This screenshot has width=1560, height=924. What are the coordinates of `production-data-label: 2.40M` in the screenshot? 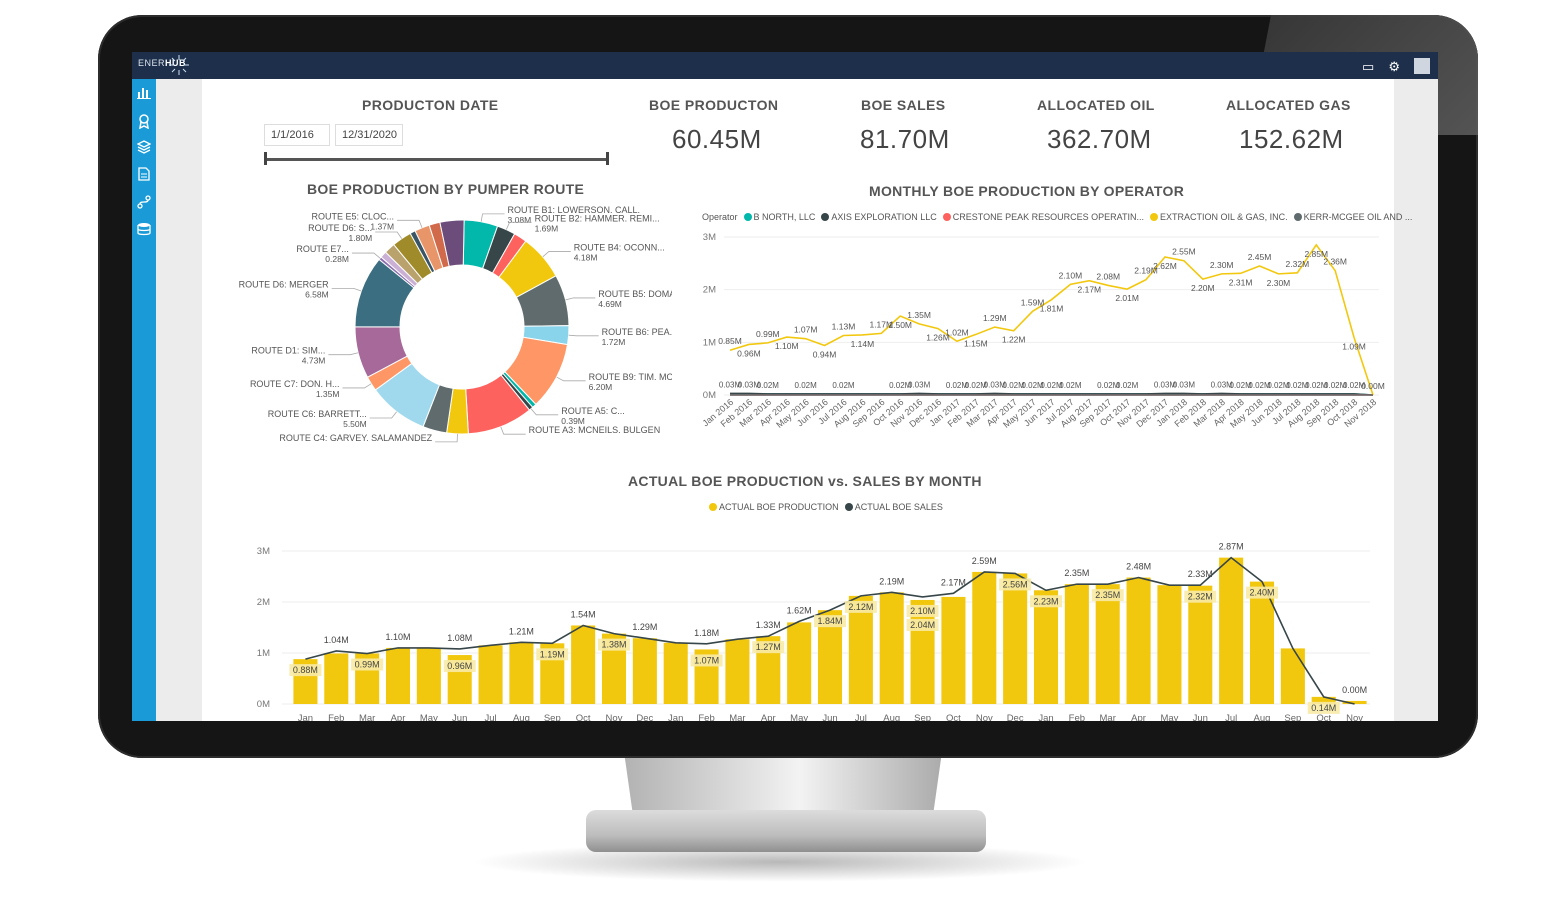 It's located at (1261, 593).